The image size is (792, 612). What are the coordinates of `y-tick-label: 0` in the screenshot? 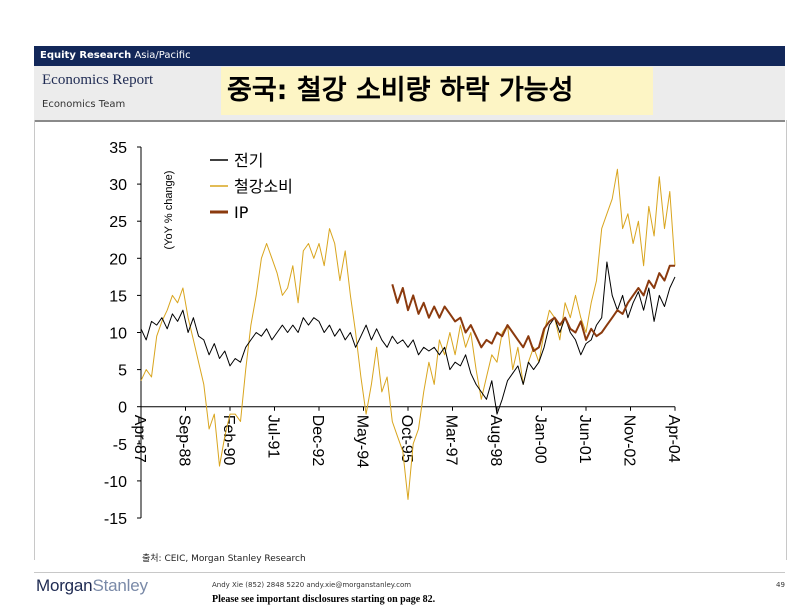 It's located at (122, 408).